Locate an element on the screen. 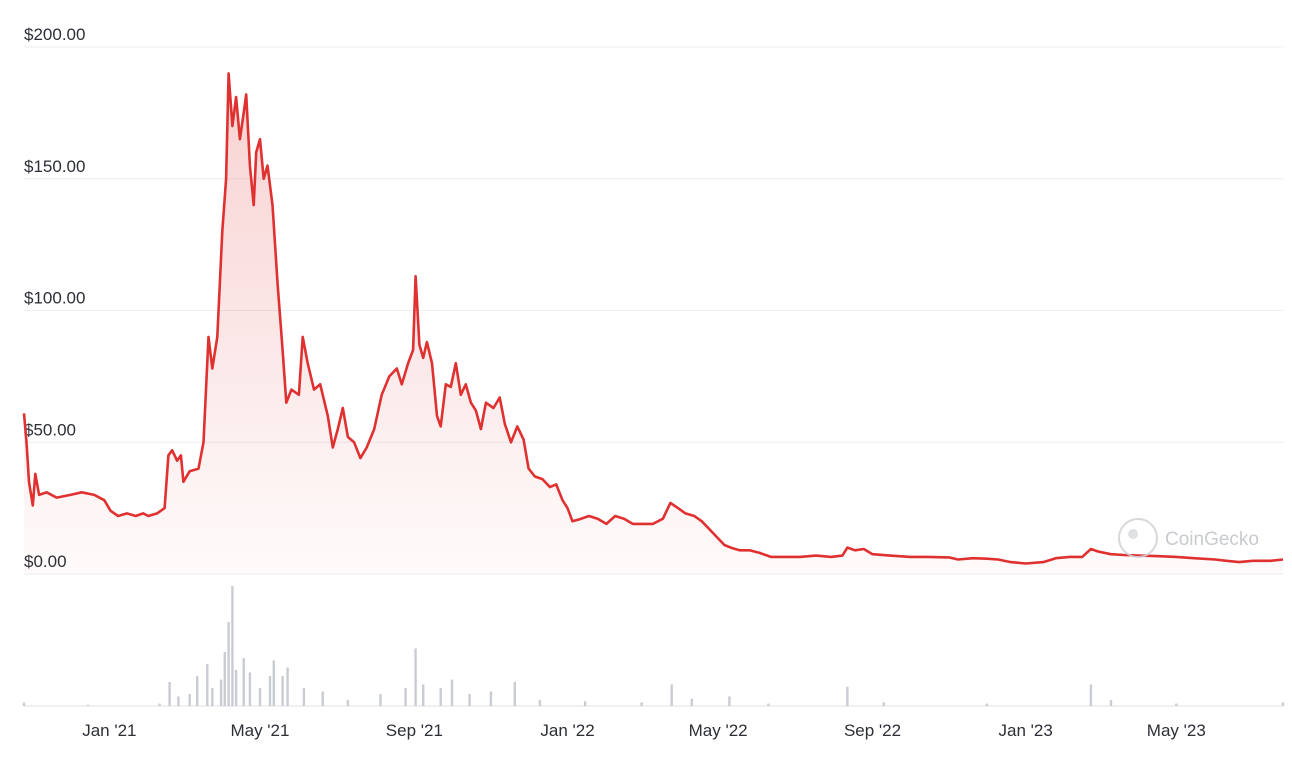 The image size is (1292, 757). coingecko-watermark: CoinGecko is located at coordinates (1188, 538).